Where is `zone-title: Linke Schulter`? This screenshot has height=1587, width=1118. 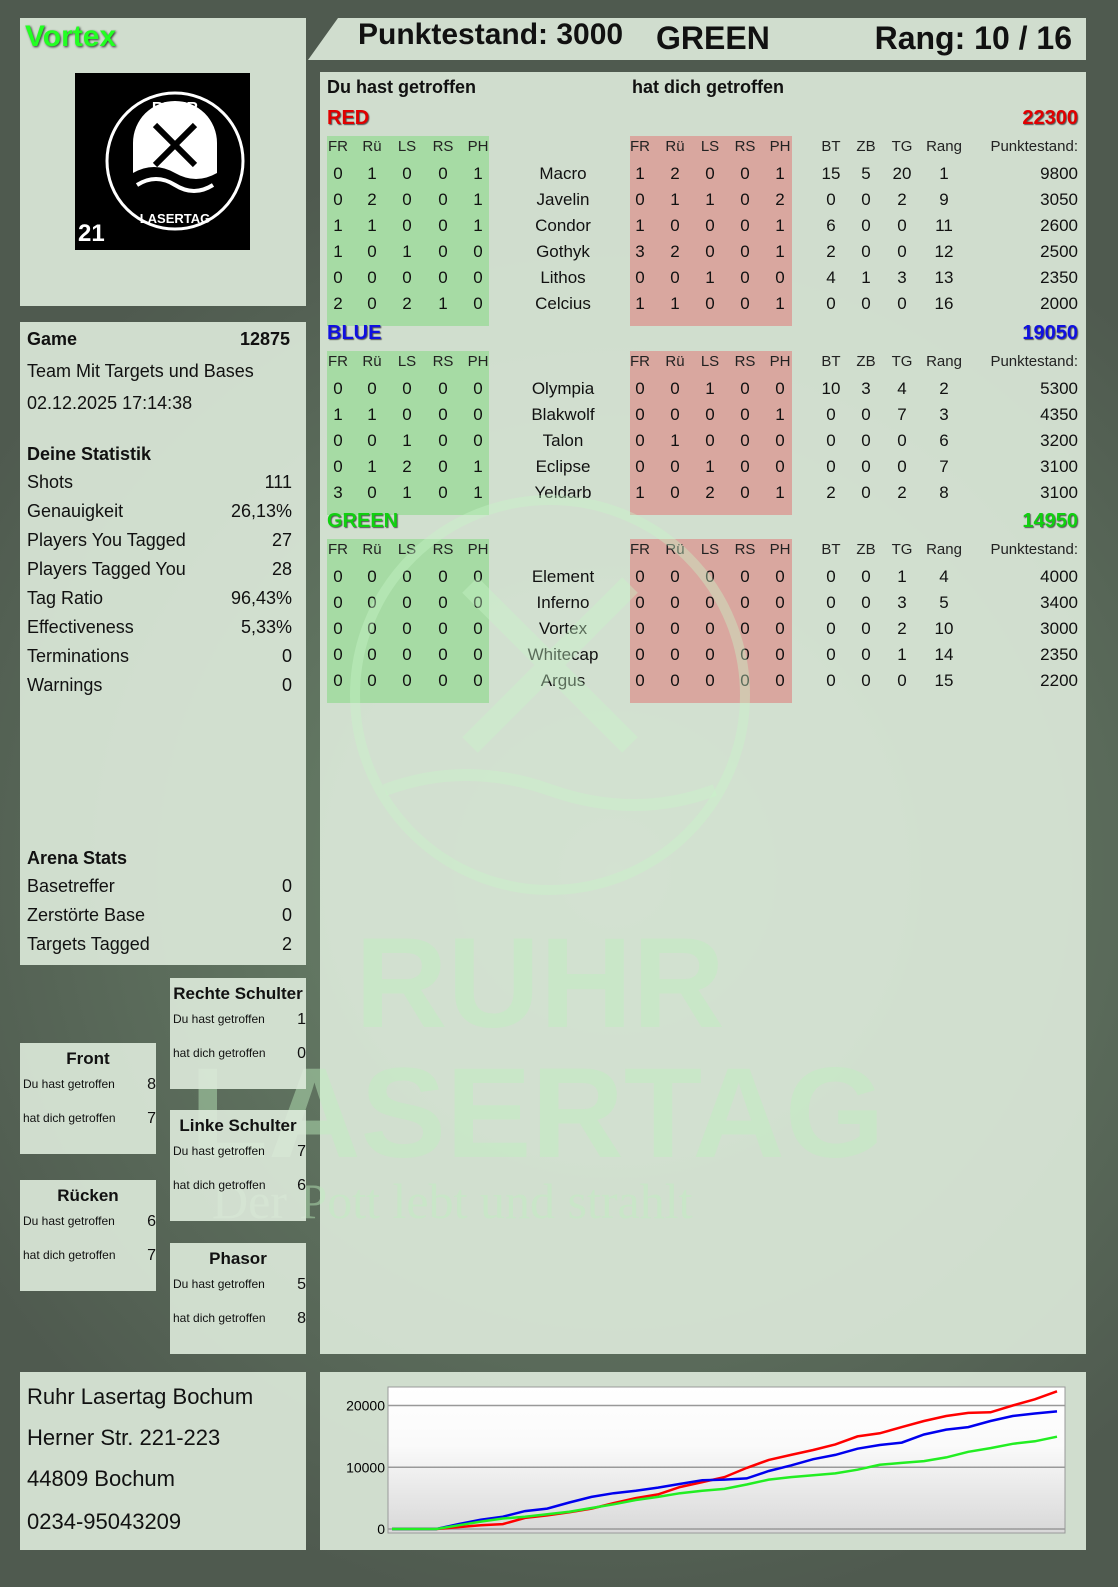
zone-title: Linke Schulter is located at coordinates (238, 1125).